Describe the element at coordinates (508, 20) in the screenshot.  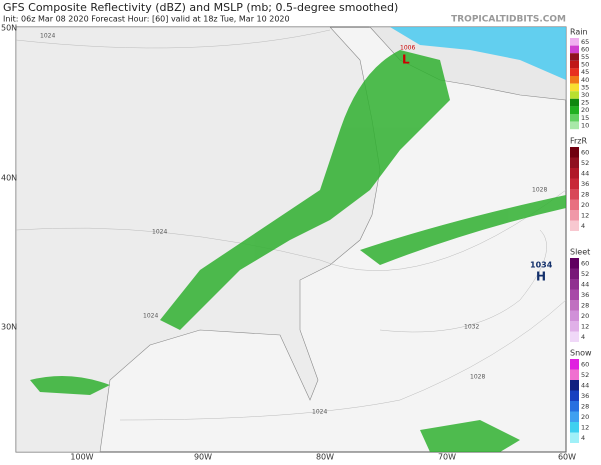
I see `watermark: TROPICALTIDBITS.COM` at that location.